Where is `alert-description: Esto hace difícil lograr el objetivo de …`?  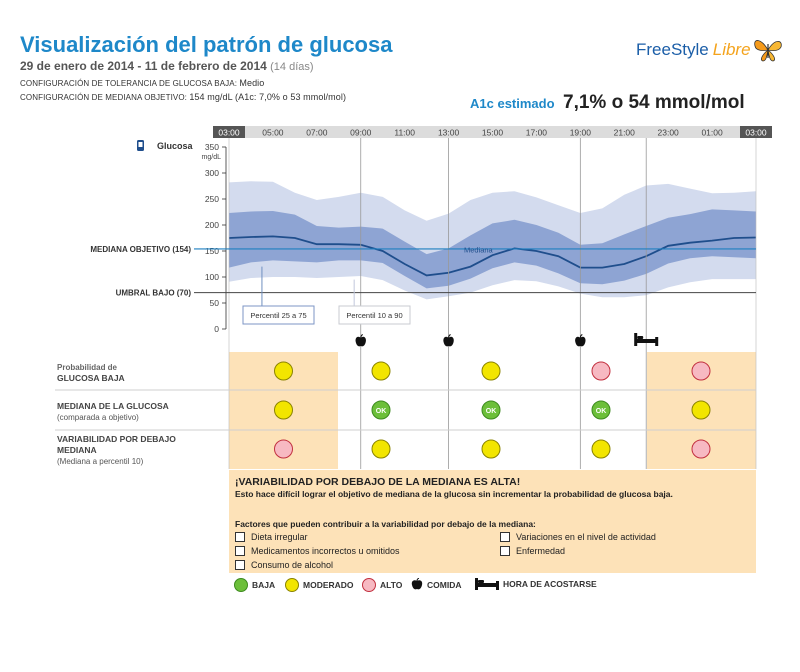 alert-description: Esto hace difícil lograr el objetivo de … is located at coordinates (454, 494).